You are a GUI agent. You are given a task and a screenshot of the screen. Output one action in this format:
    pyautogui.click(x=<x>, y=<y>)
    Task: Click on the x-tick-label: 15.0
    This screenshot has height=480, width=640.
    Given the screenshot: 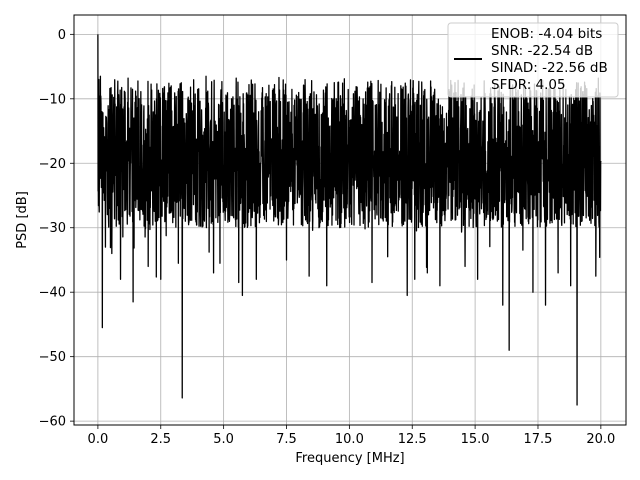 What is the action you would take?
    pyautogui.click(x=475, y=439)
    